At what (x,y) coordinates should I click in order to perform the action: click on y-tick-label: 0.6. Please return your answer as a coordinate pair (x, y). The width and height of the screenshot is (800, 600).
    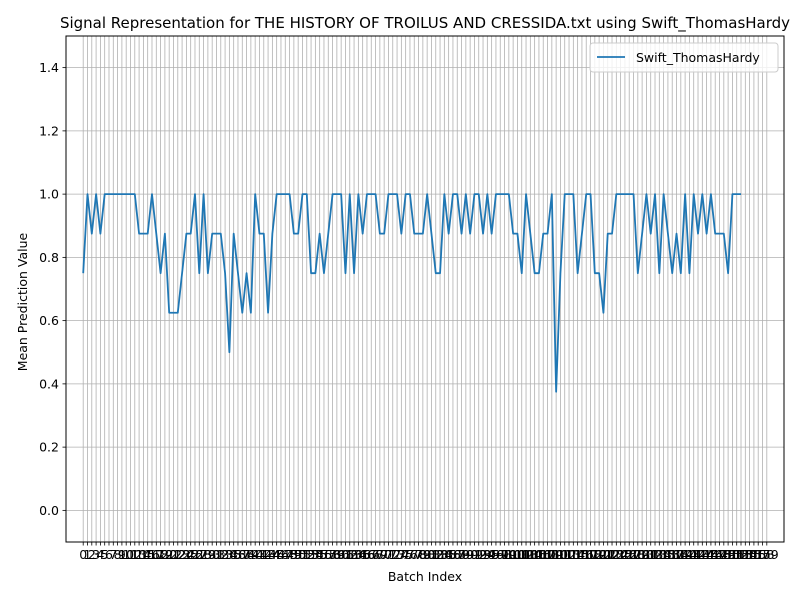
    Looking at the image, I should click on (49, 320).